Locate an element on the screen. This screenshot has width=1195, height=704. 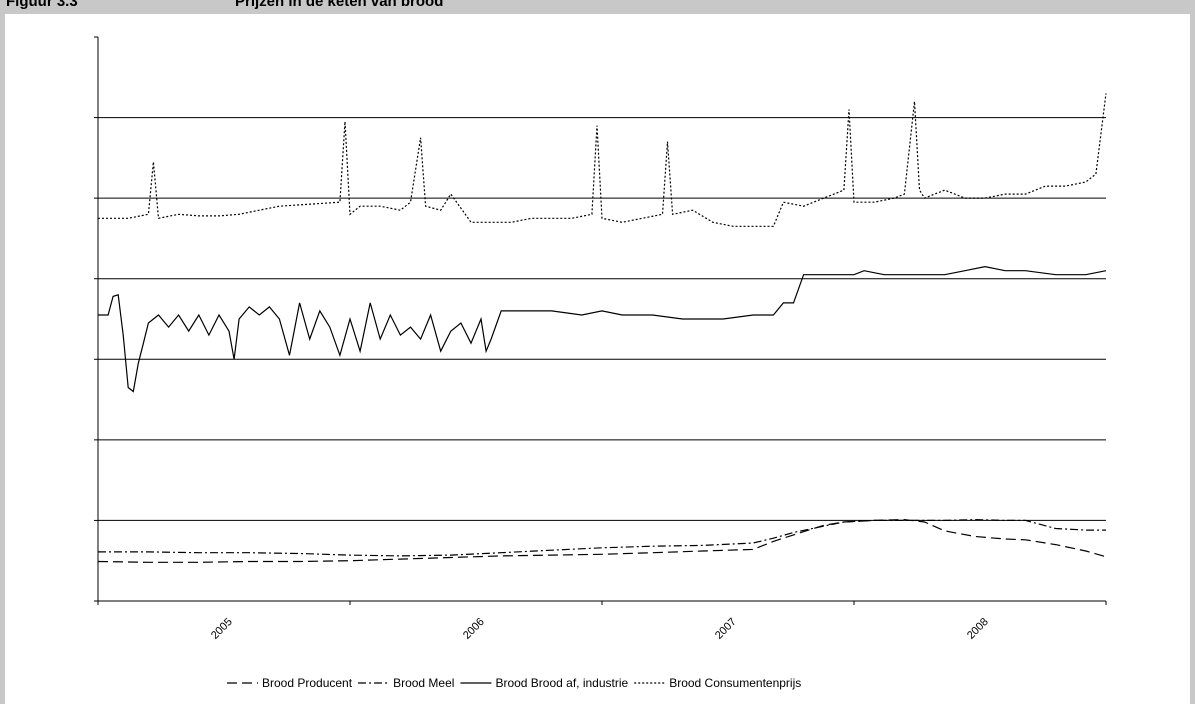
legend-item-1: Brood Meel is located at coordinates (406, 683).